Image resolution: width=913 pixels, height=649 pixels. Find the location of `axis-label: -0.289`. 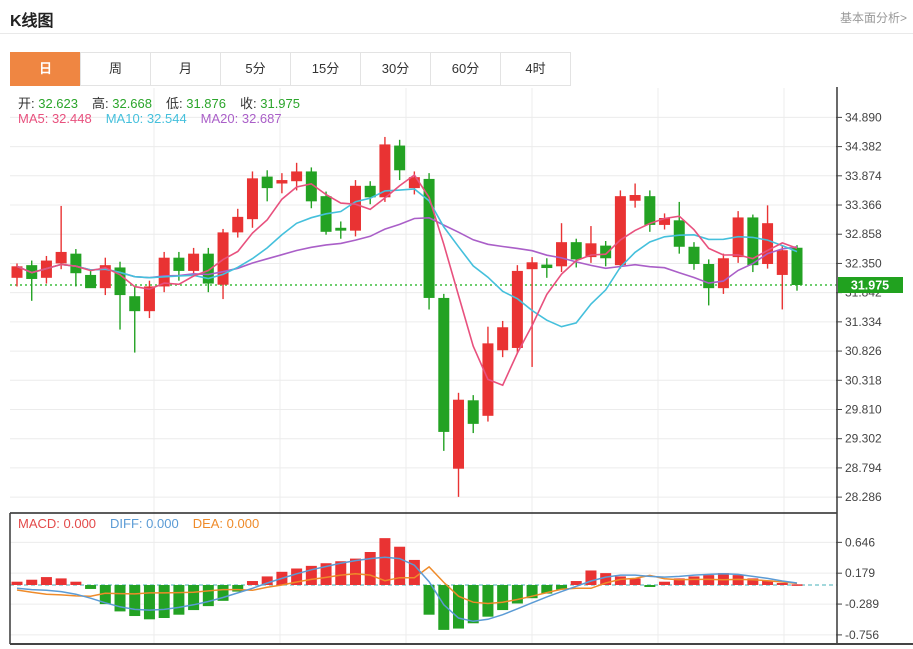

axis-label: -0.289 is located at coordinates (862, 604).